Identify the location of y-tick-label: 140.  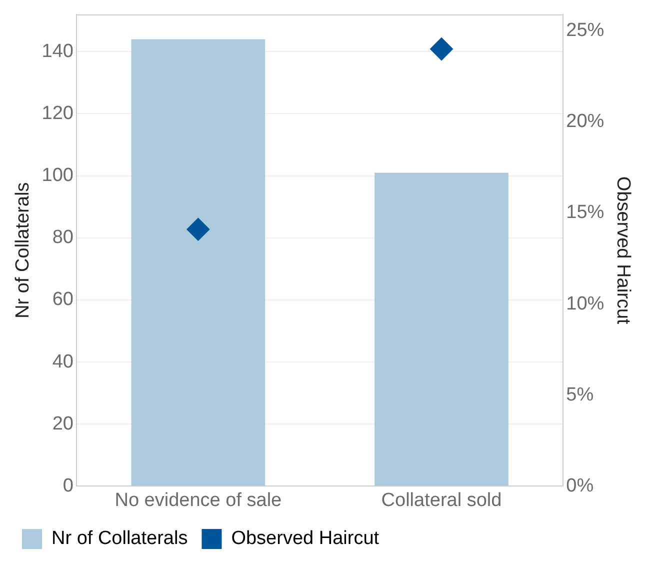
(58, 51).